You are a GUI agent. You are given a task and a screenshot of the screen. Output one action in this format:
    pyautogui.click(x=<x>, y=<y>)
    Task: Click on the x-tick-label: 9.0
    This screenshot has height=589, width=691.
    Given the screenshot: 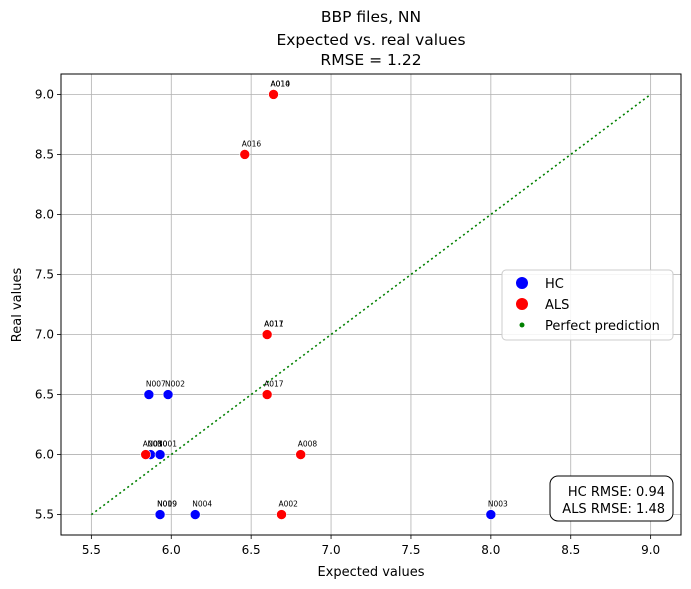 What is the action you would take?
    pyautogui.click(x=650, y=550)
    